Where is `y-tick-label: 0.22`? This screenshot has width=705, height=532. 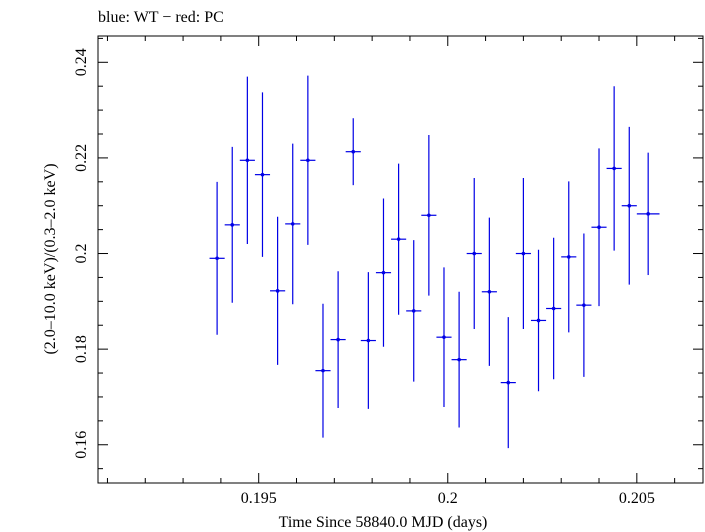 y-tick-label: 0.22 is located at coordinates (81, 158).